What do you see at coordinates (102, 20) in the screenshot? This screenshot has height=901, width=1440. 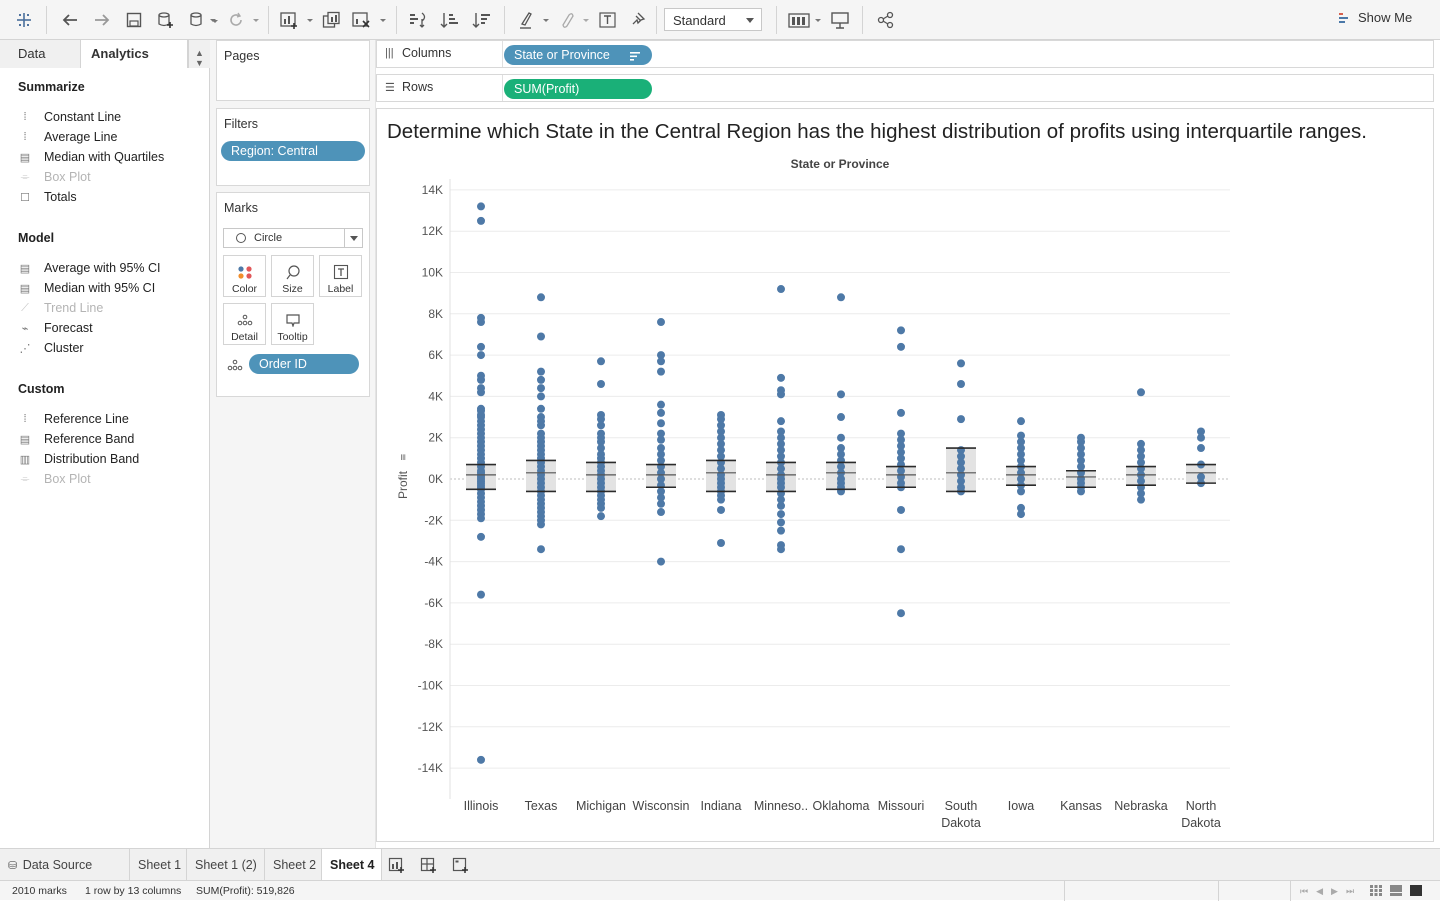 I see `redo-icon` at bounding box center [102, 20].